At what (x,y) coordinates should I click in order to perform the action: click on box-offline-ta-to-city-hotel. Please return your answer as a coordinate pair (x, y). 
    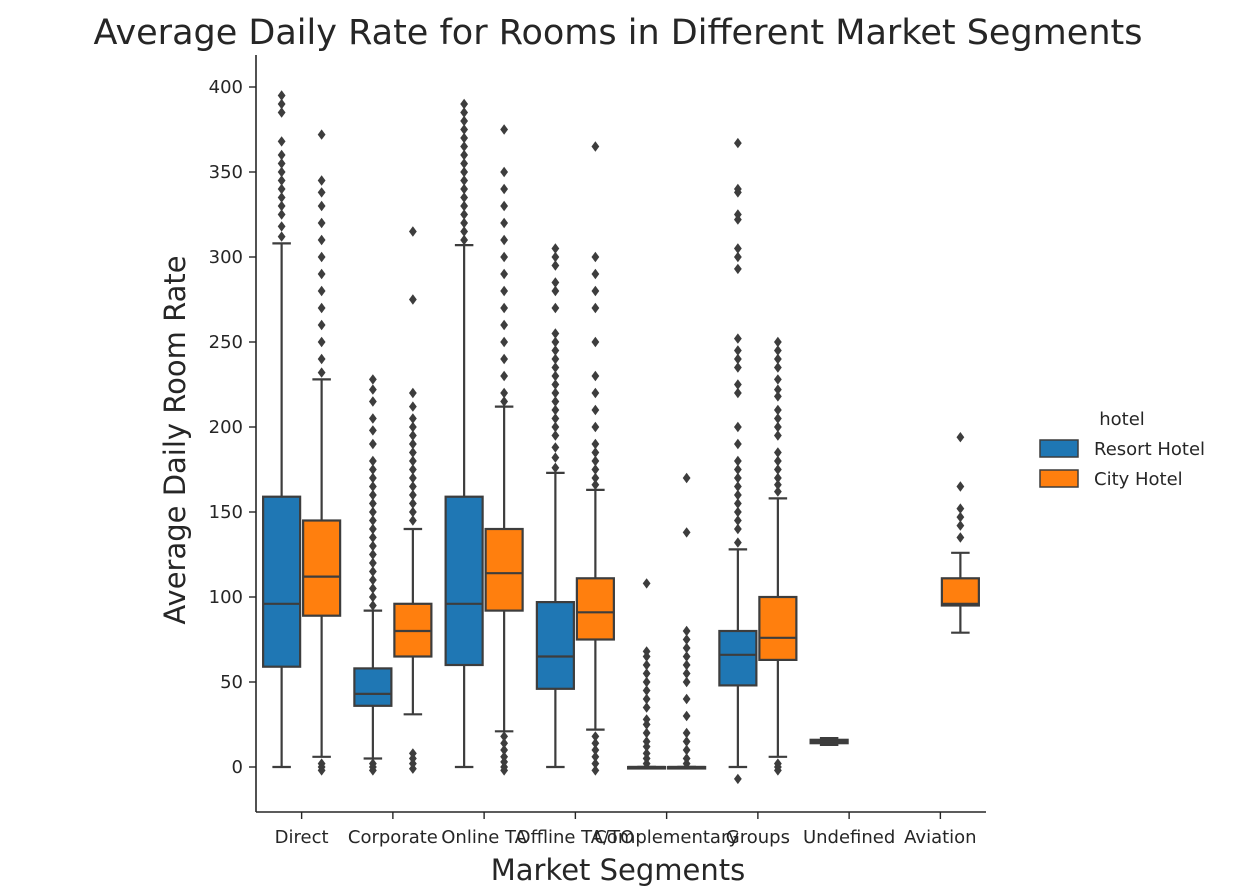
    Looking at the image, I should click on (595, 609).